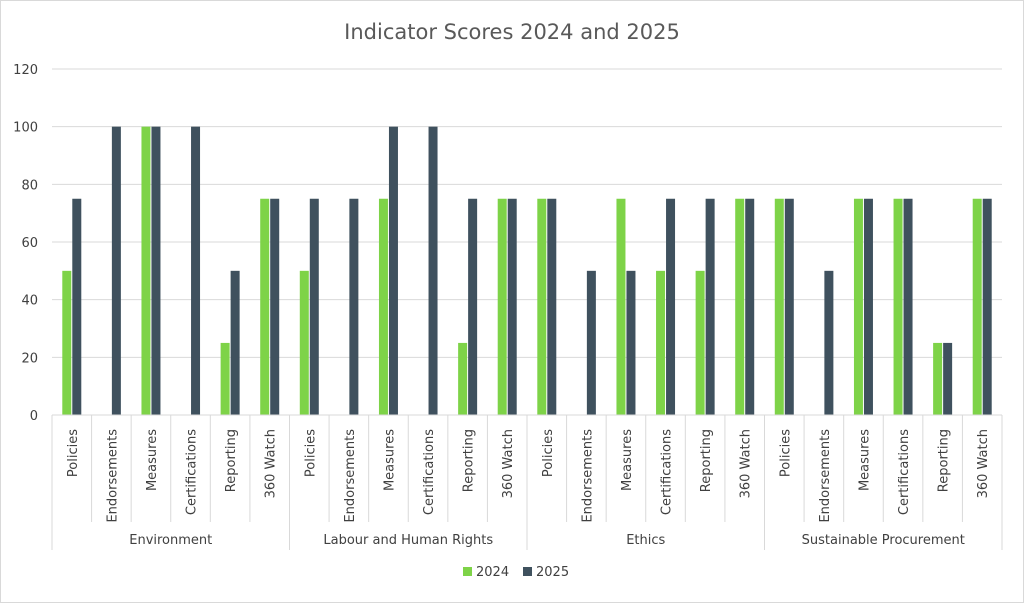 The image size is (1024, 603). Describe the element at coordinates (29, 301) in the screenshot. I see `y-tick-label: 40` at that location.